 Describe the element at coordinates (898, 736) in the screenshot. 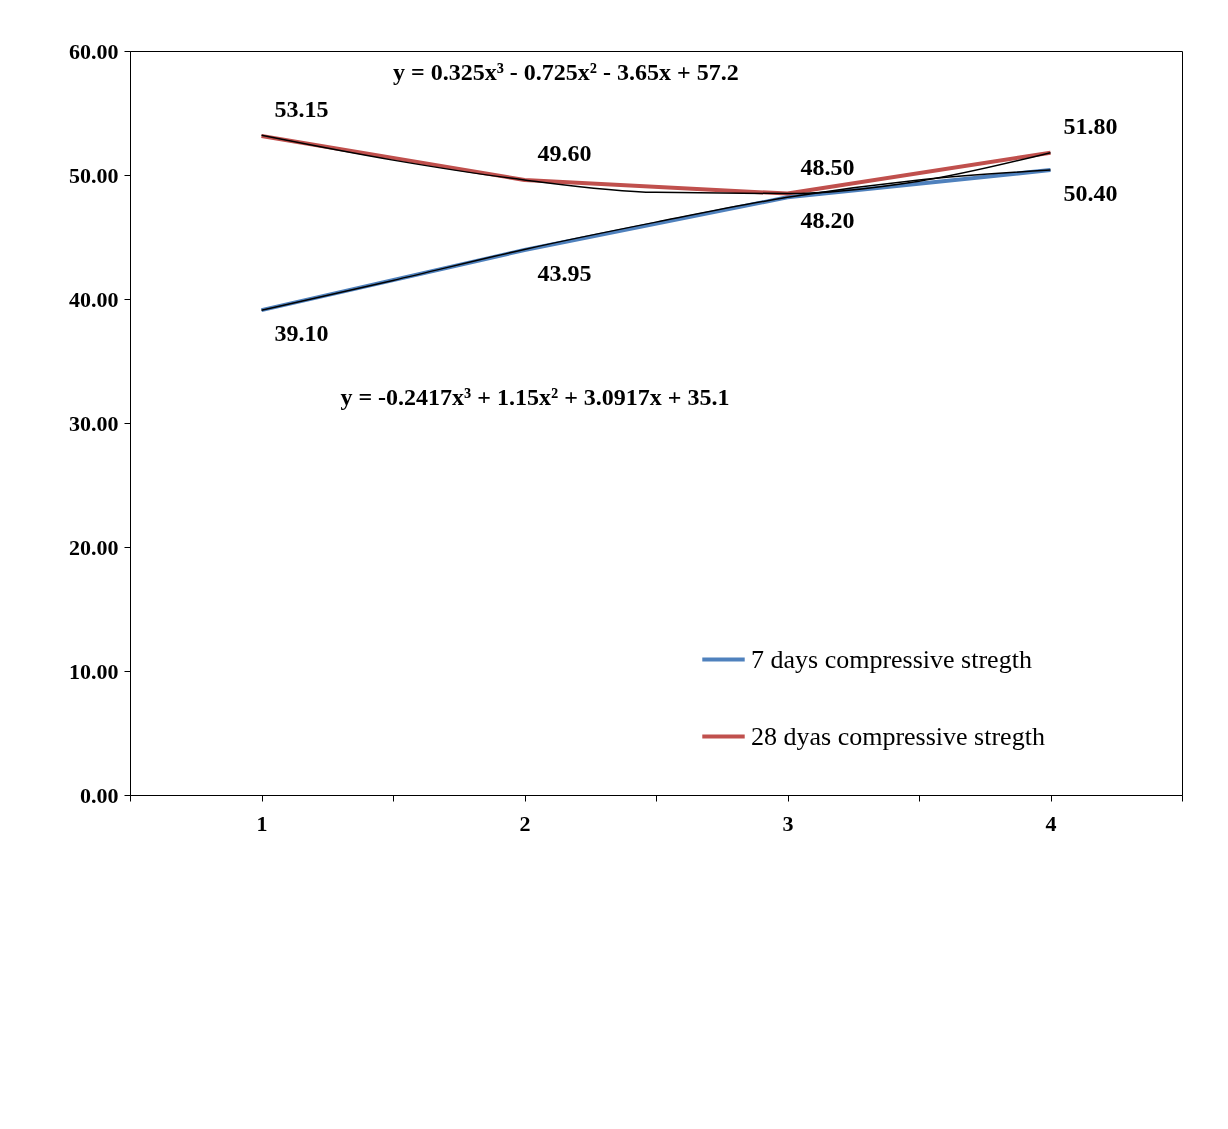

I see `legend-label: 28 dyas compressive stregth` at that location.